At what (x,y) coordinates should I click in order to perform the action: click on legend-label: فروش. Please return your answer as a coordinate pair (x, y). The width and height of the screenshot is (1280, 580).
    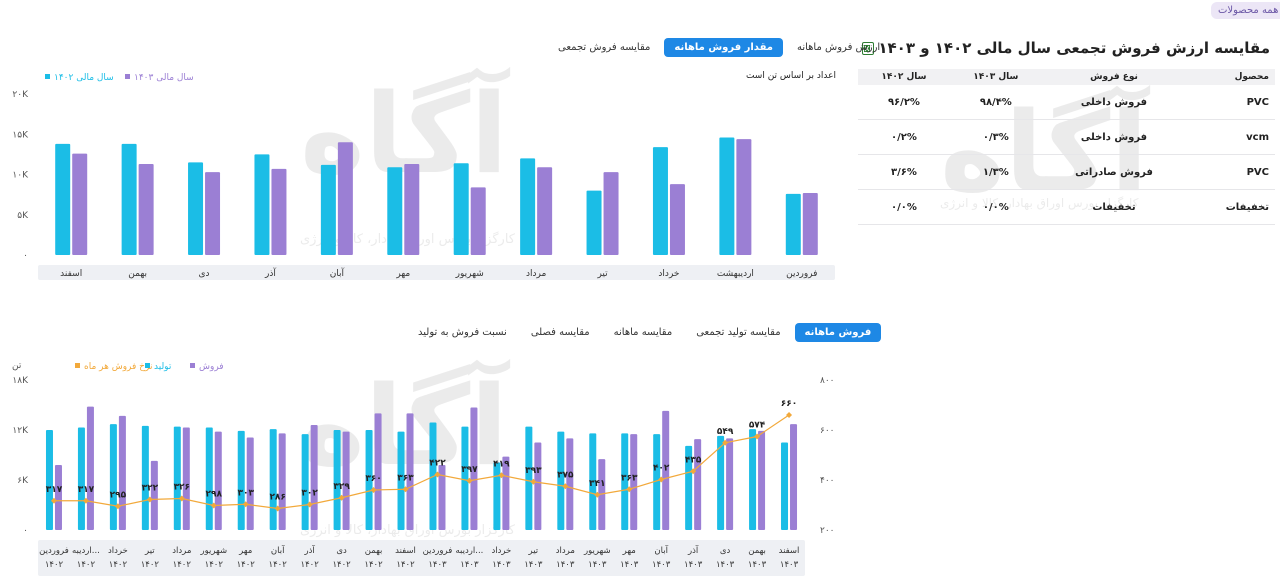
    Looking at the image, I should click on (211, 367).